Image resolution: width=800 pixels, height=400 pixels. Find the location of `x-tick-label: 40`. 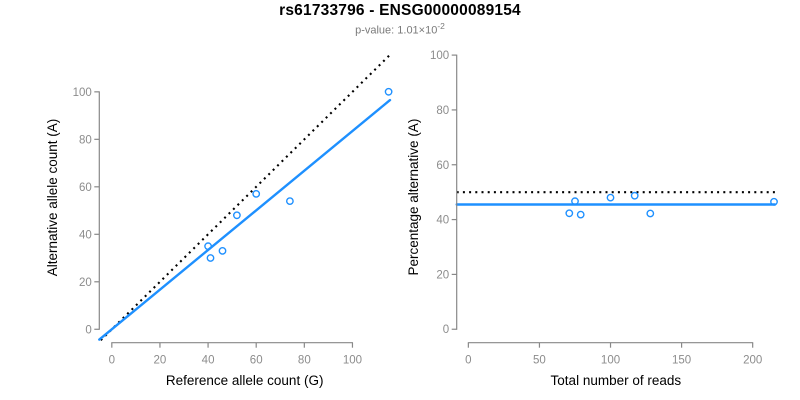

x-tick-label: 40 is located at coordinates (208, 361).